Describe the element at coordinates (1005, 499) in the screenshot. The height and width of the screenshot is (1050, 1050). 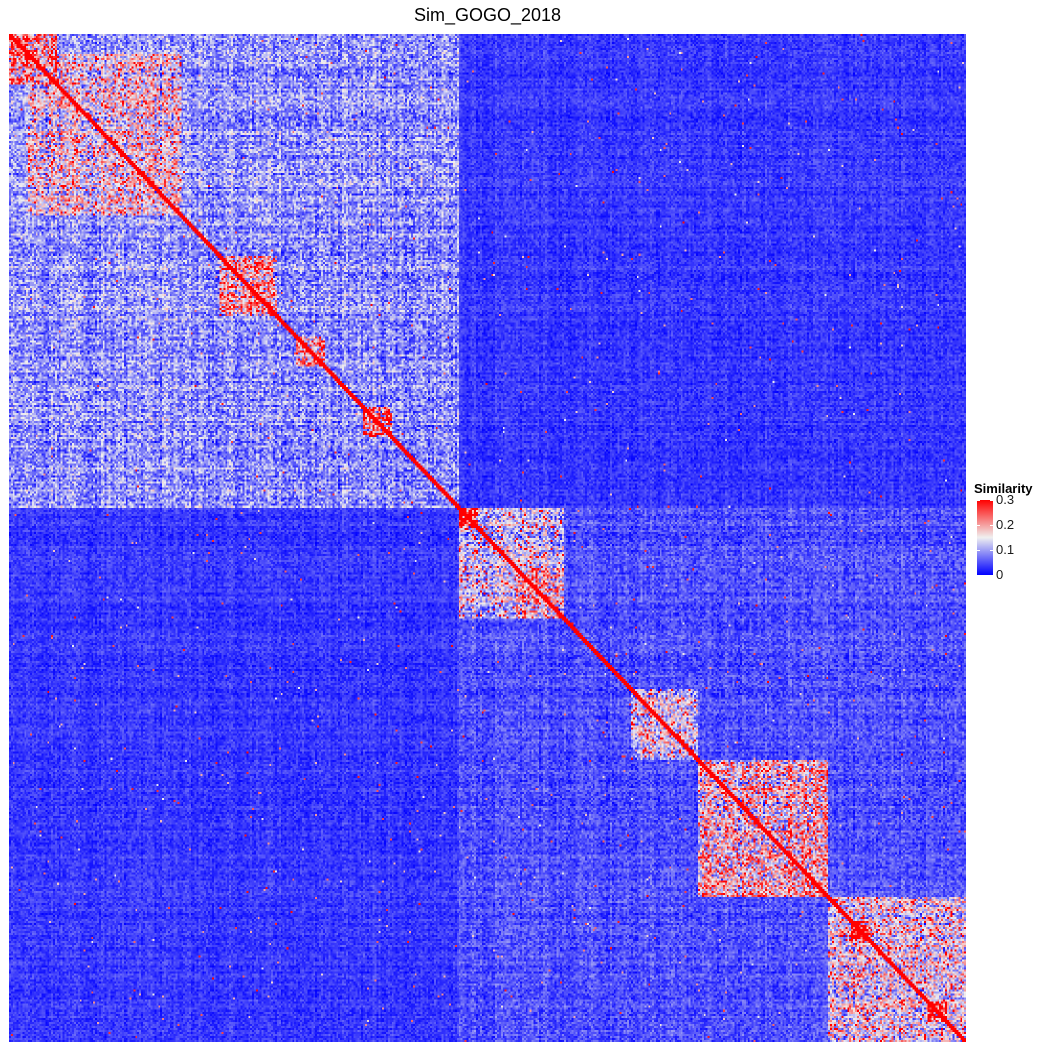
I see `legend-label: 0.3` at that location.